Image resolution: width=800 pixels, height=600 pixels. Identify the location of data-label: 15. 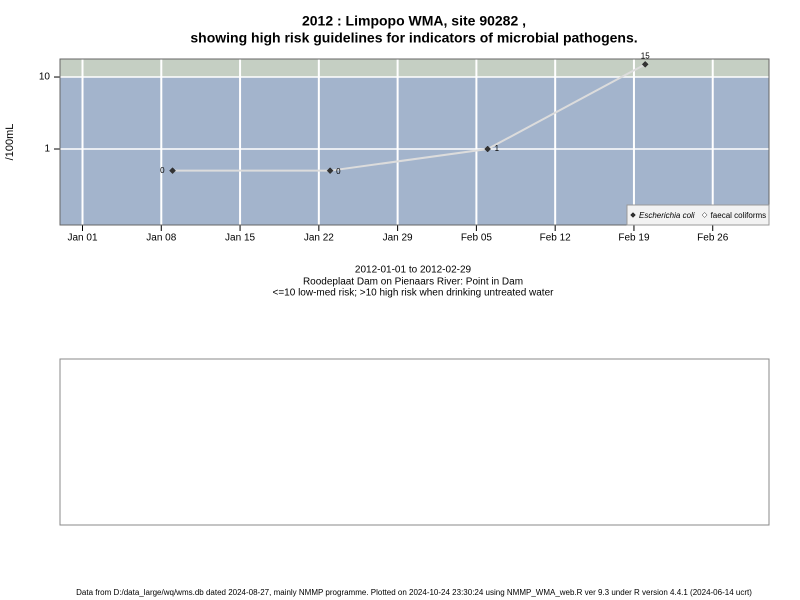
(645, 55).